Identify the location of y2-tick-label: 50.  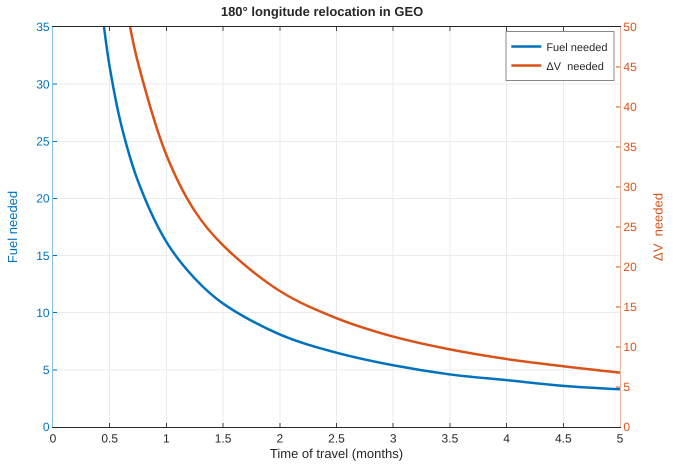
(630, 27).